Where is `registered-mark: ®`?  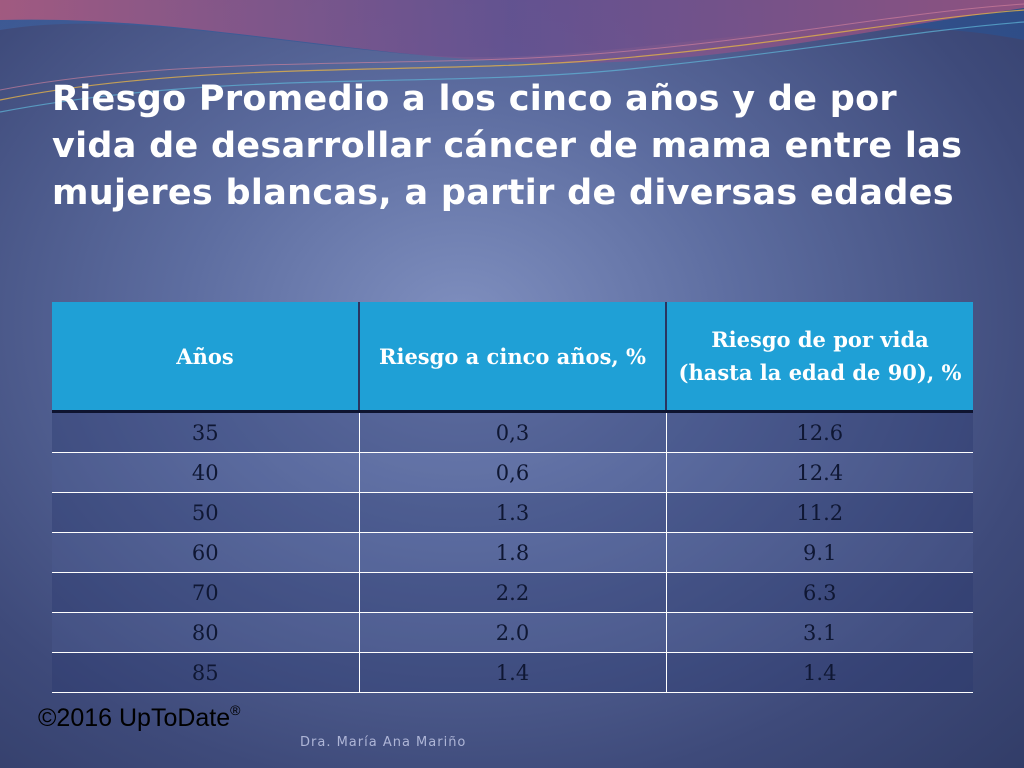
registered-mark: ® is located at coordinates (235, 710).